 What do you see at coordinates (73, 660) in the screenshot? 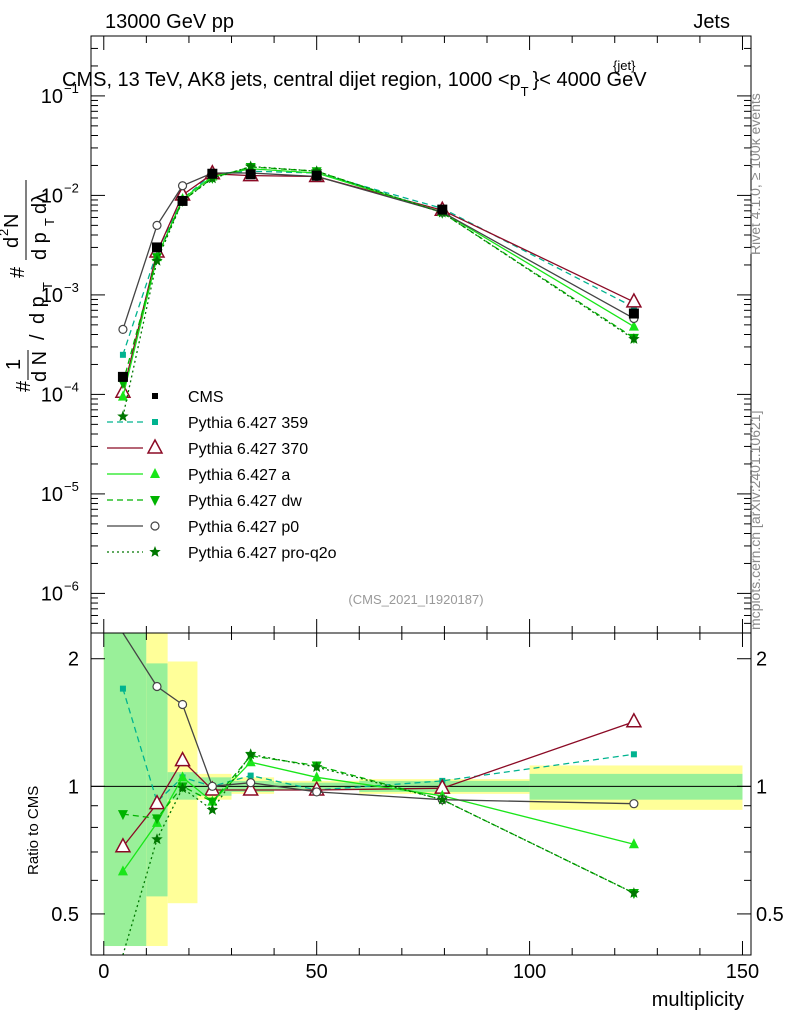
I see `y-ratio-tick-label: 2` at bounding box center [73, 660].